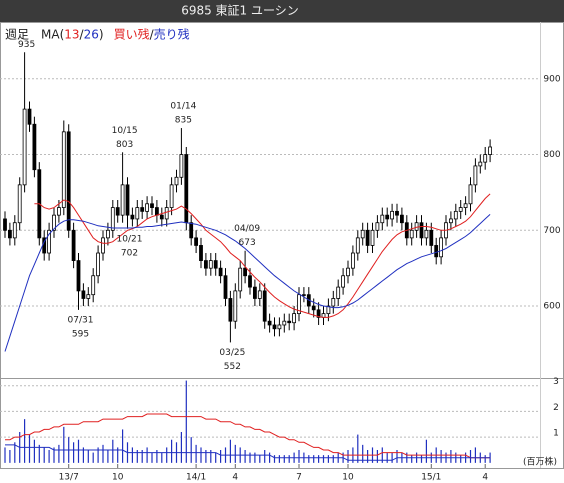 Image resolution: width=564 pixels, height=483 pixels. Describe the element at coordinates (551, 155) in the screenshot. I see `y-tick-label: 800` at that location.